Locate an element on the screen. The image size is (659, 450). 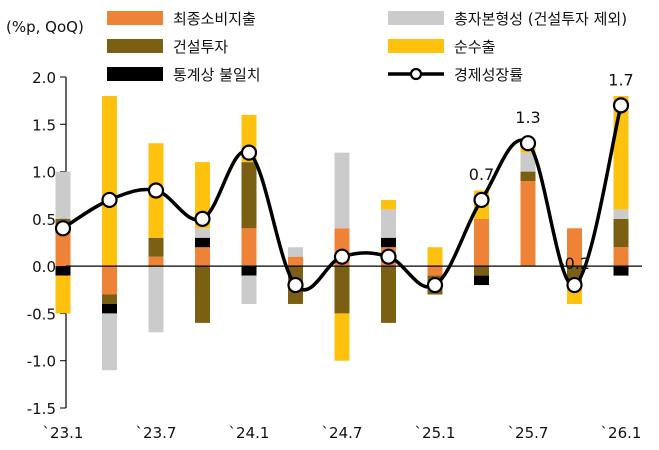
legend-label-4: 순수출 is located at coordinates (474, 47).